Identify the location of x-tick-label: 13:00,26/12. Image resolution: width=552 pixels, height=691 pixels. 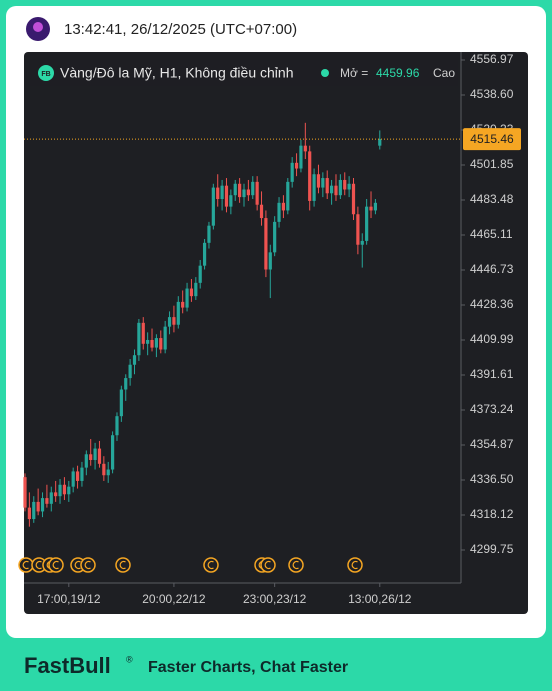
(380, 599).